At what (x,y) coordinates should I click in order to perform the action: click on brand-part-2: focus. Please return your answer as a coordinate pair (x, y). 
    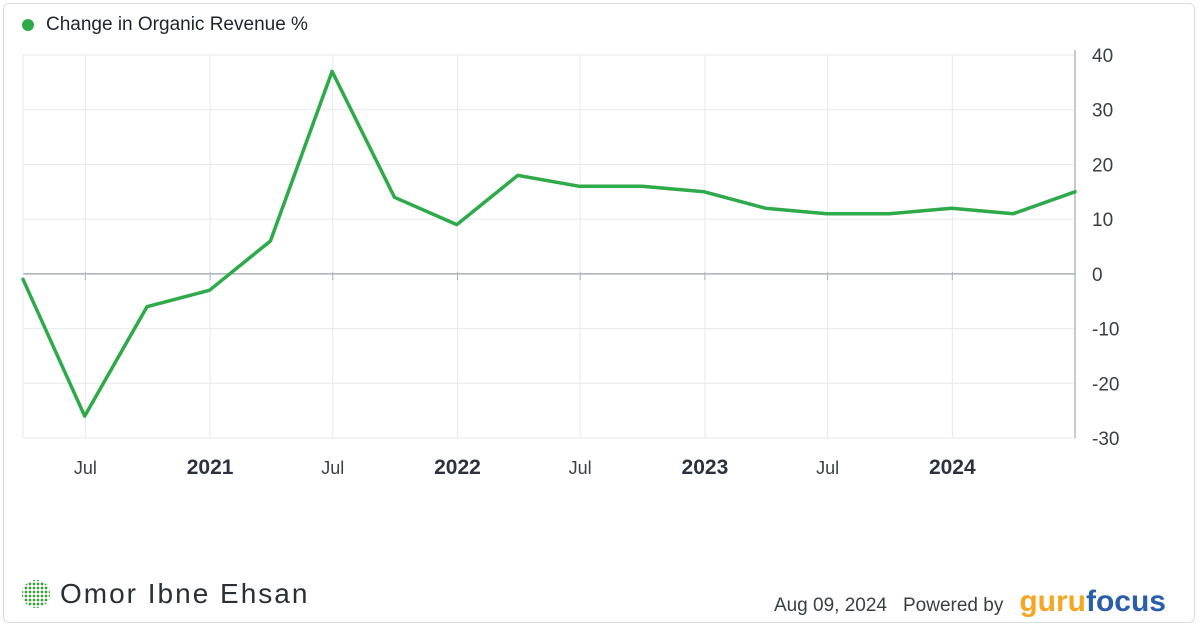
    Looking at the image, I should click on (1125, 601).